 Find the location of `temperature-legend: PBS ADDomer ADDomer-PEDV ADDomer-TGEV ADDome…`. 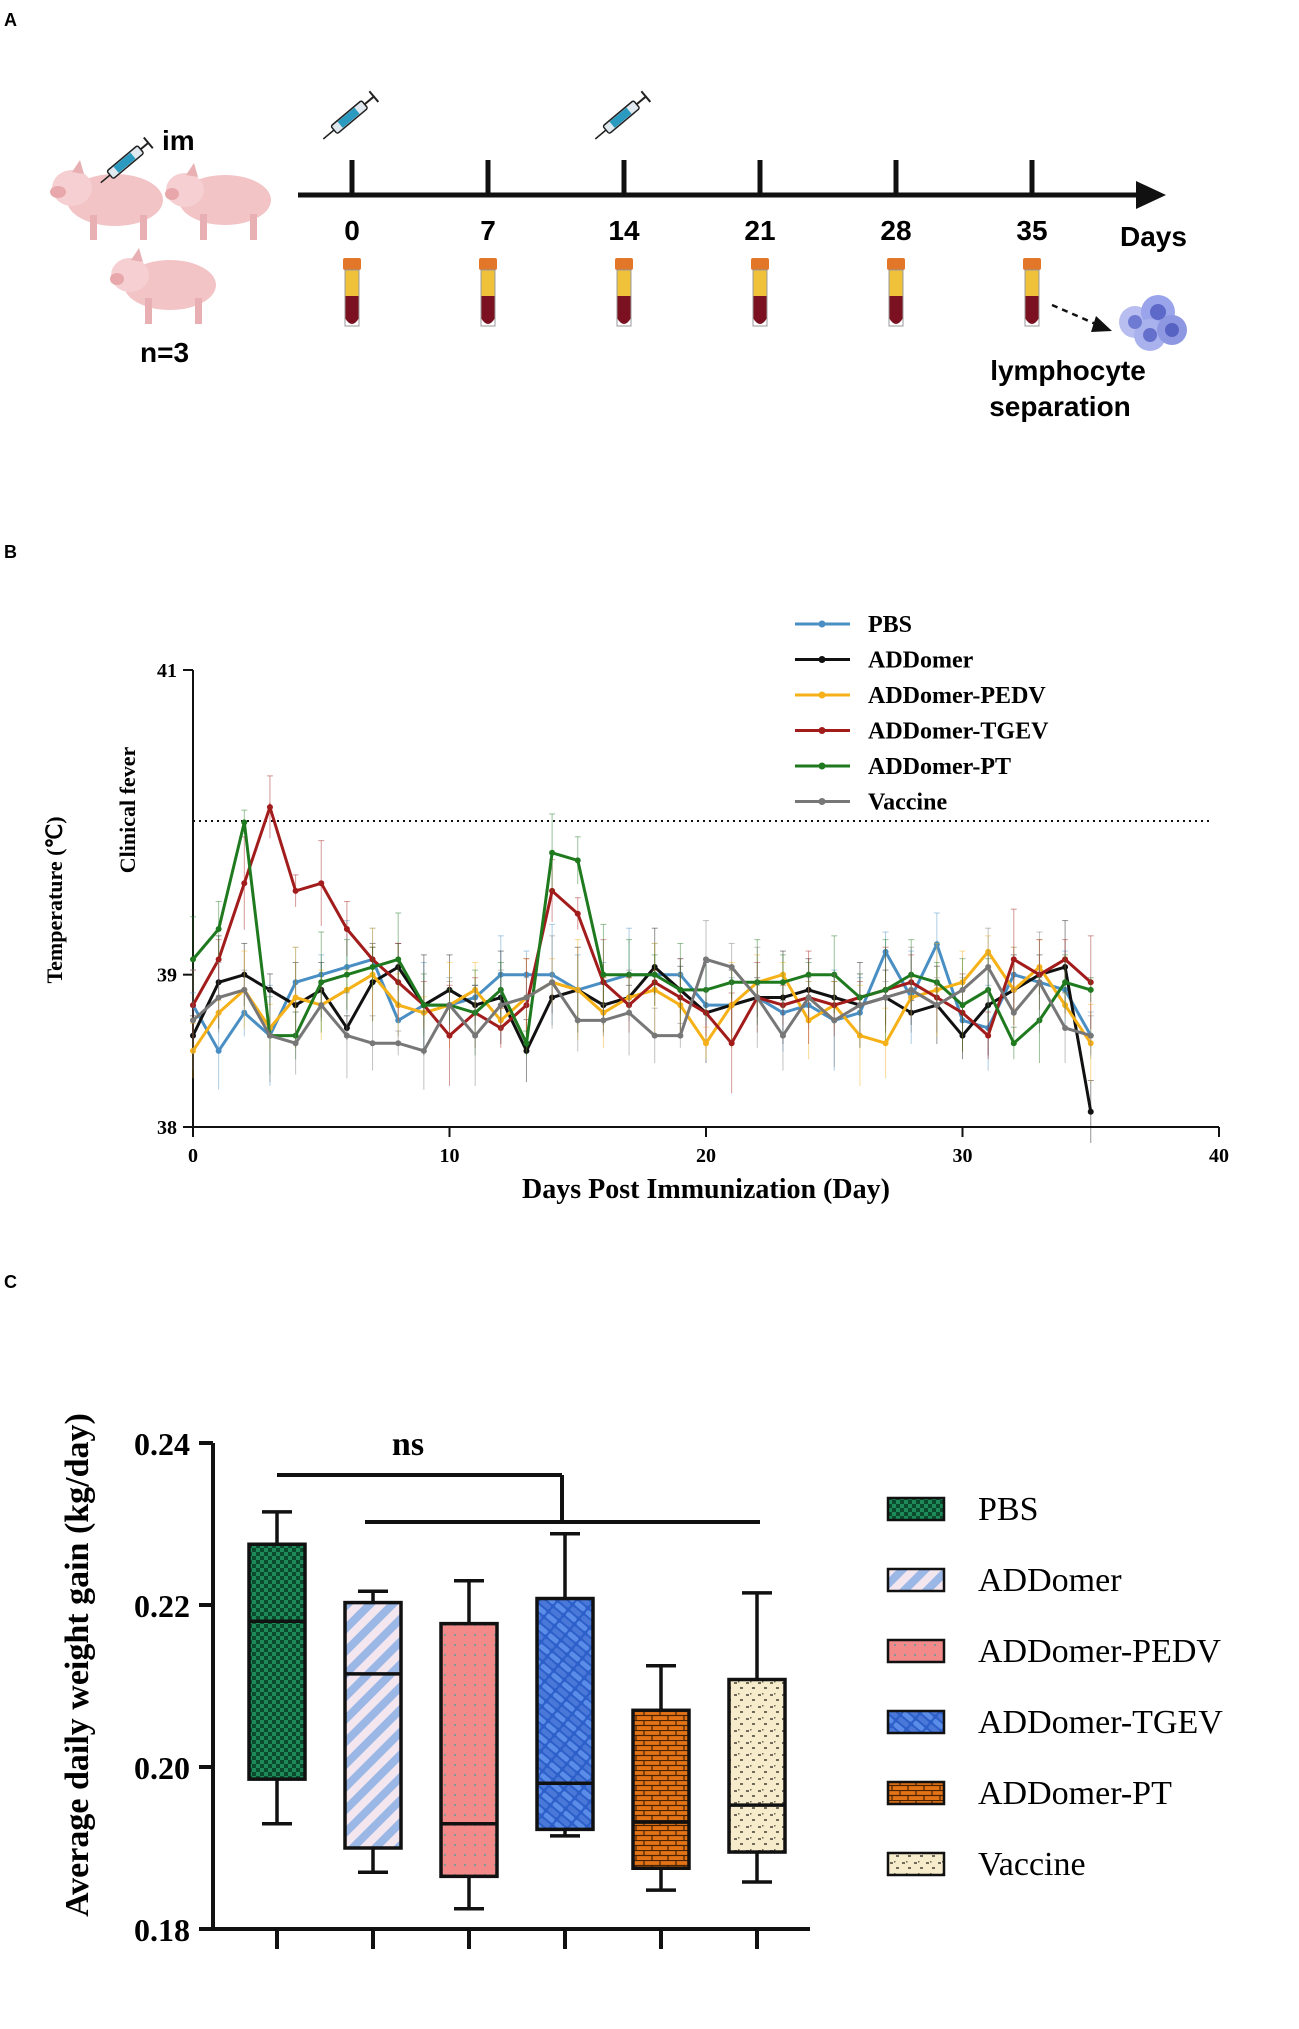

temperature-legend: PBS ADDomer ADDomer-PEDV ADDomer-TGEV ADDome… is located at coordinates (922, 714).